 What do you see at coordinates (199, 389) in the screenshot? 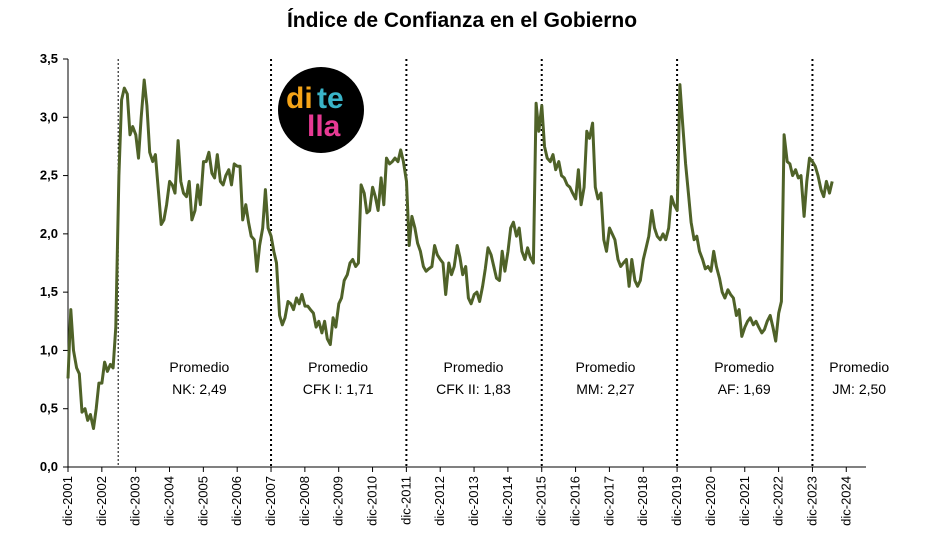
I see `annotation-value: NK: 2,49` at bounding box center [199, 389].